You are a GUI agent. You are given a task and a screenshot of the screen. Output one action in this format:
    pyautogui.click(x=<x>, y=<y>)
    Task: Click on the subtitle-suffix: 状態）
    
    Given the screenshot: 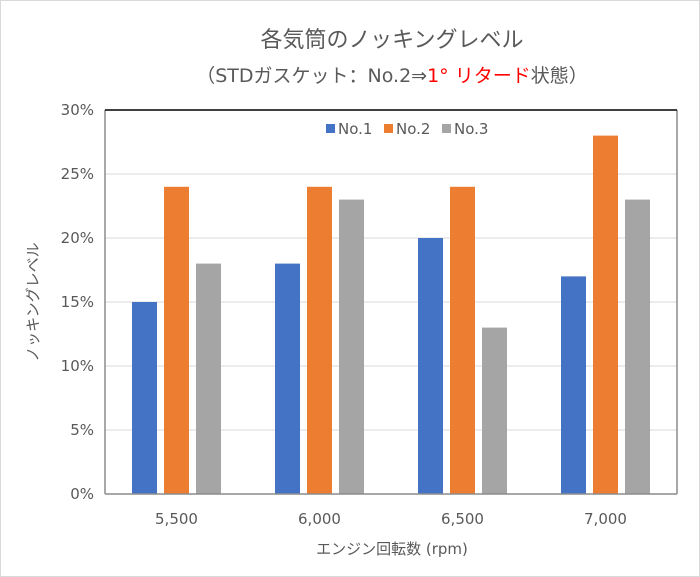 What is the action you would take?
    pyautogui.click(x=559, y=76)
    